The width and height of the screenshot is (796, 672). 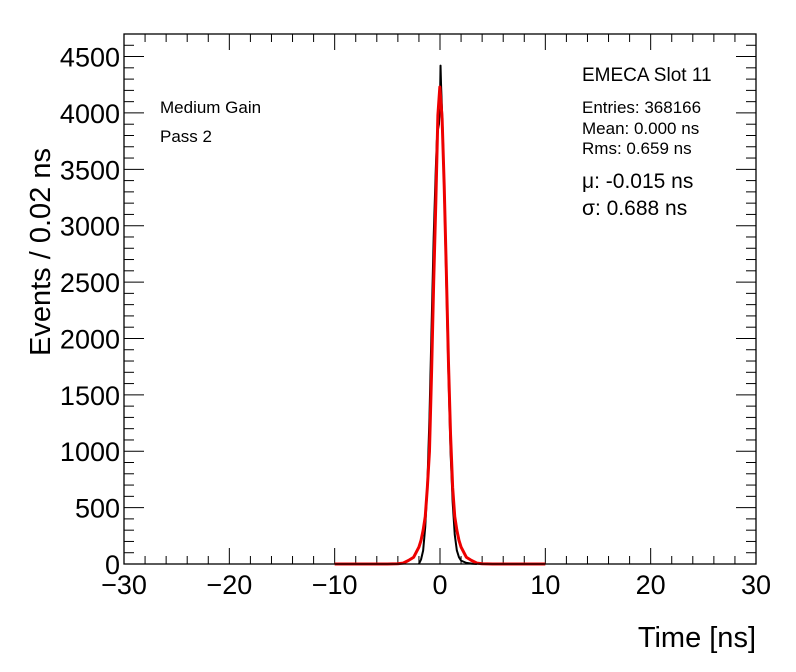 What do you see at coordinates (90, 396) in the screenshot?
I see `y-tick-label: 1500` at bounding box center [90, 396].